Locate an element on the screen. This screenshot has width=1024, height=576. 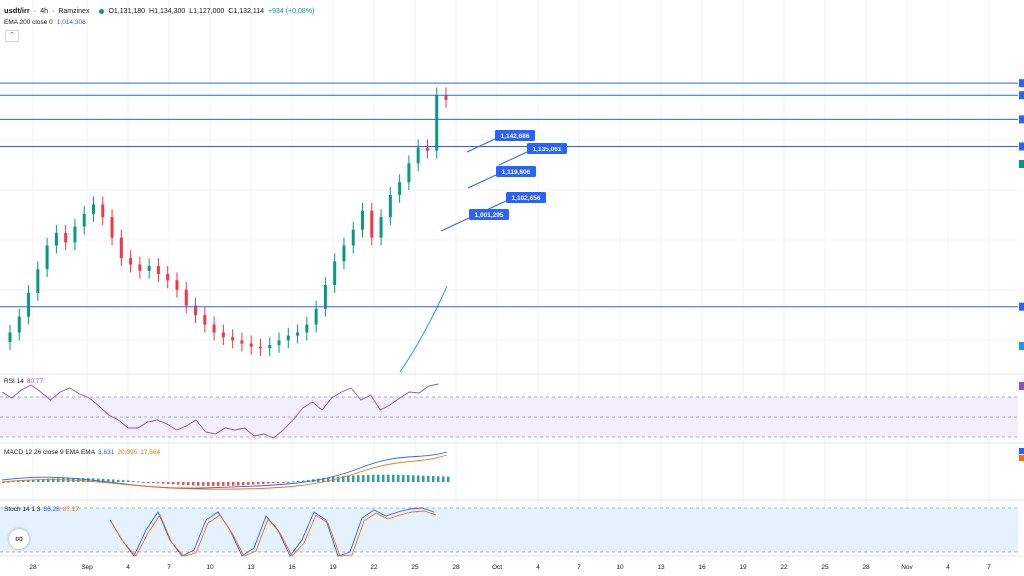
level-label-box is located at coordinates (516, 171).